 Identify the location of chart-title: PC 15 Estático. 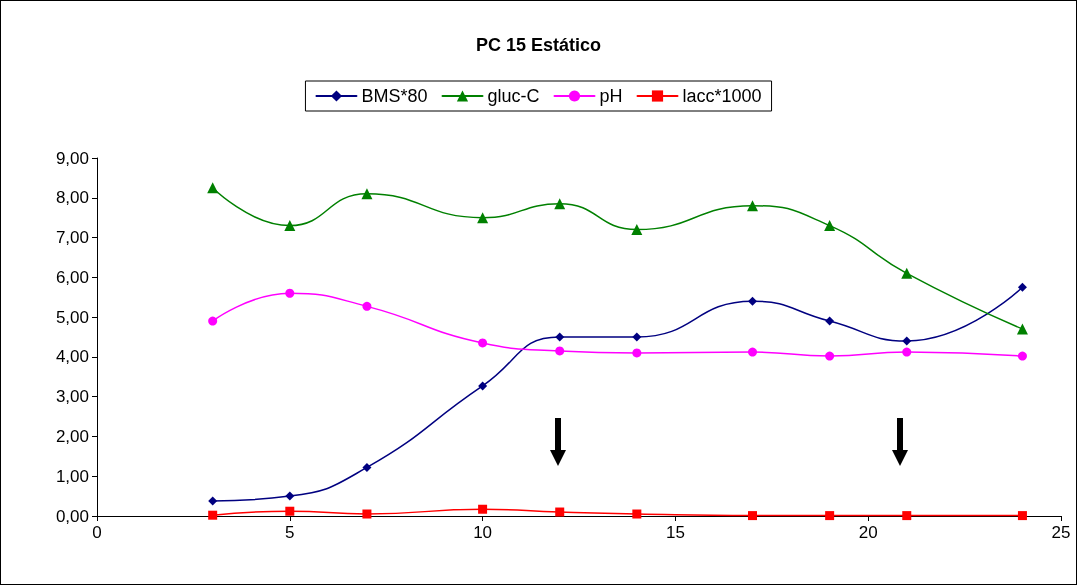
(538, 45).